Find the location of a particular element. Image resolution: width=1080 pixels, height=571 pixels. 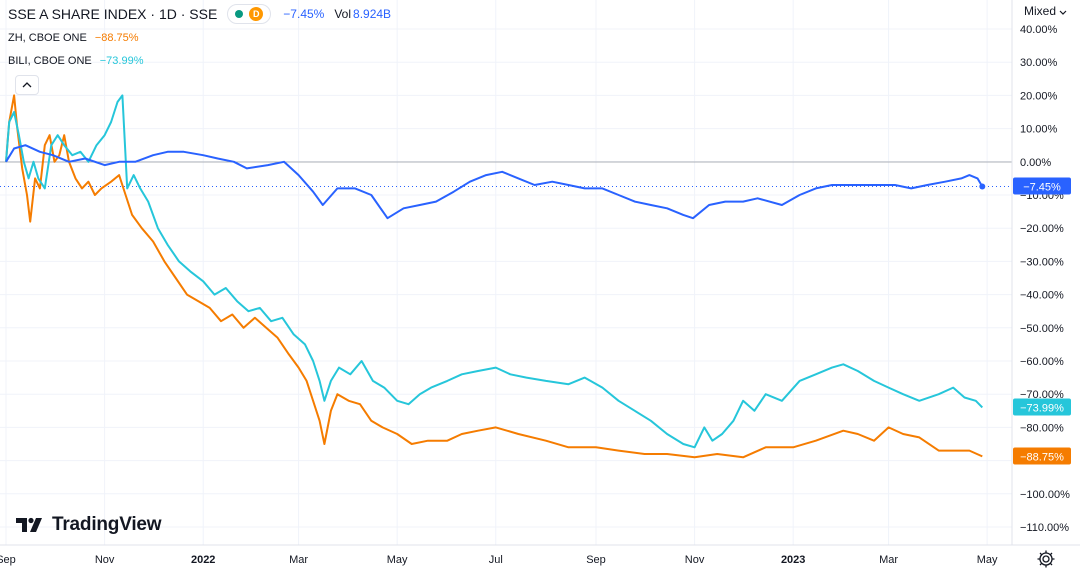

last-point-marker is located at coordinates (982, 186).